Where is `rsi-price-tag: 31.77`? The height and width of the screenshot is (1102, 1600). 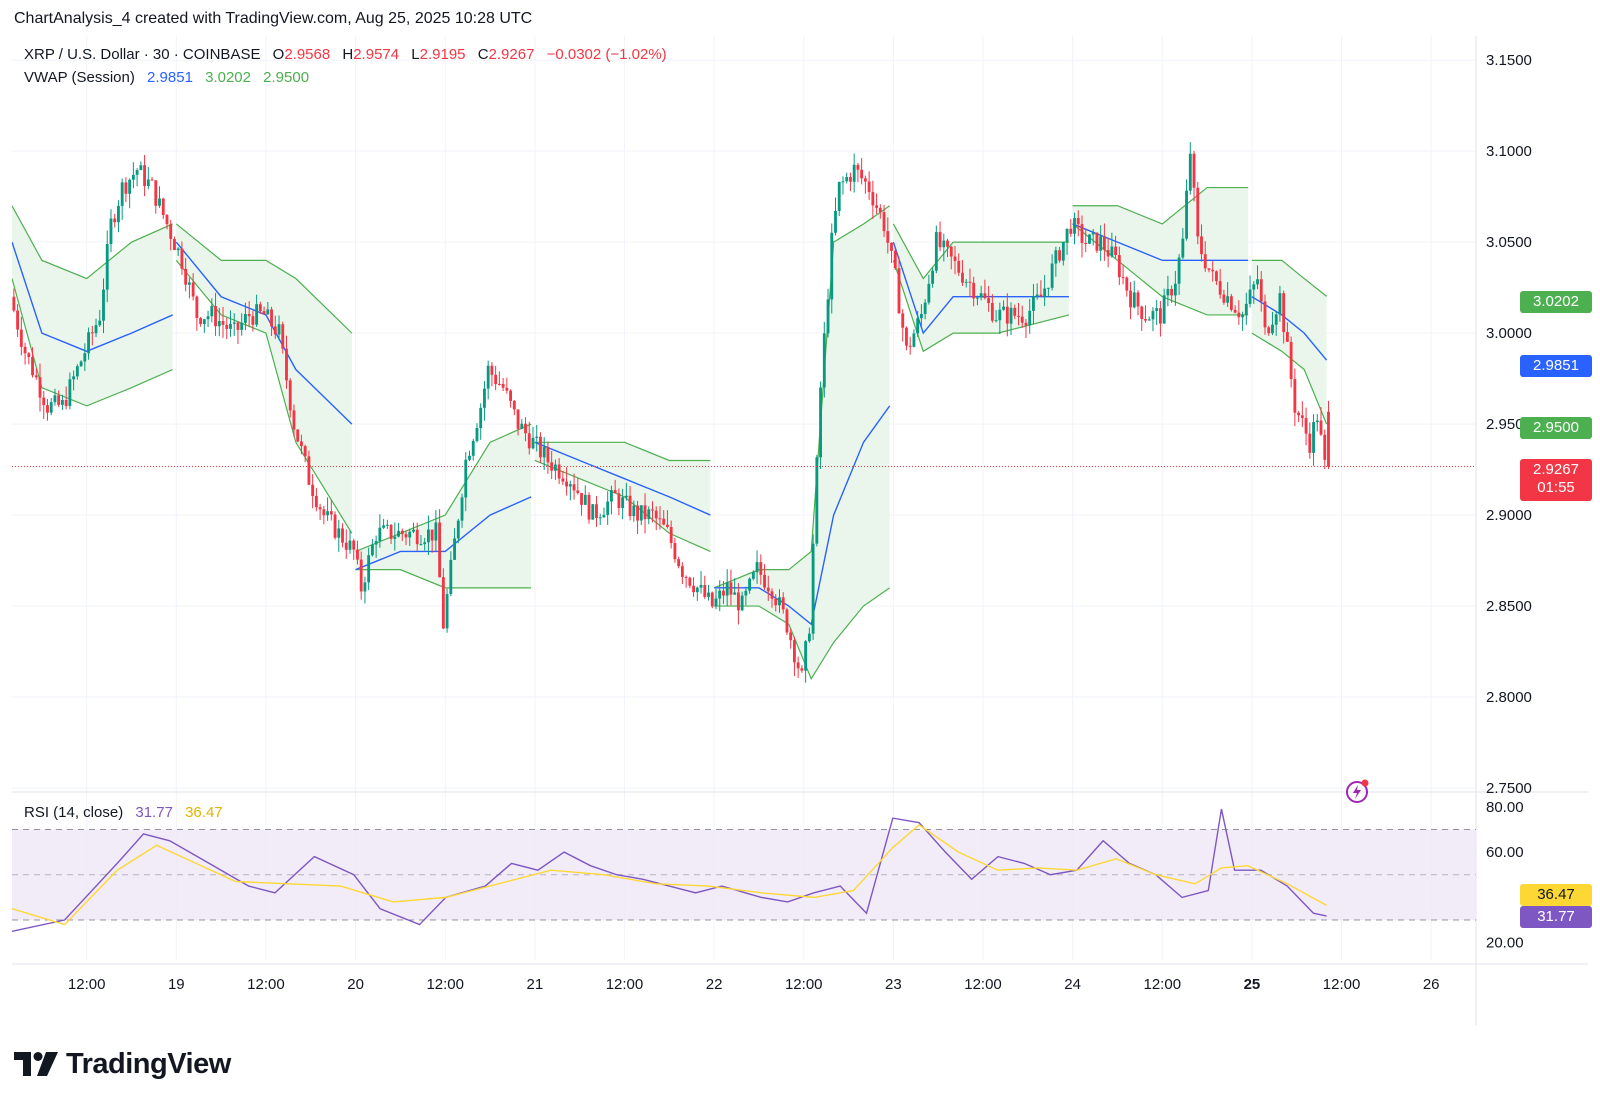
rsi-price-tag: 31.77 is located at coordinates (1556, 917).